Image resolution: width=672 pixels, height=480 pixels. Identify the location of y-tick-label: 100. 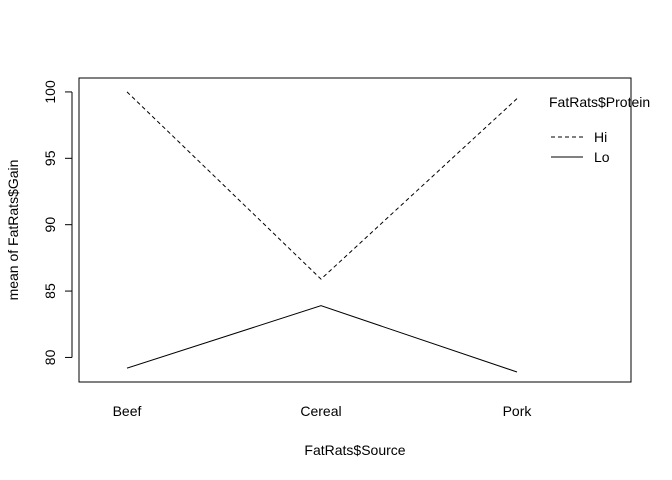
(50, 92).